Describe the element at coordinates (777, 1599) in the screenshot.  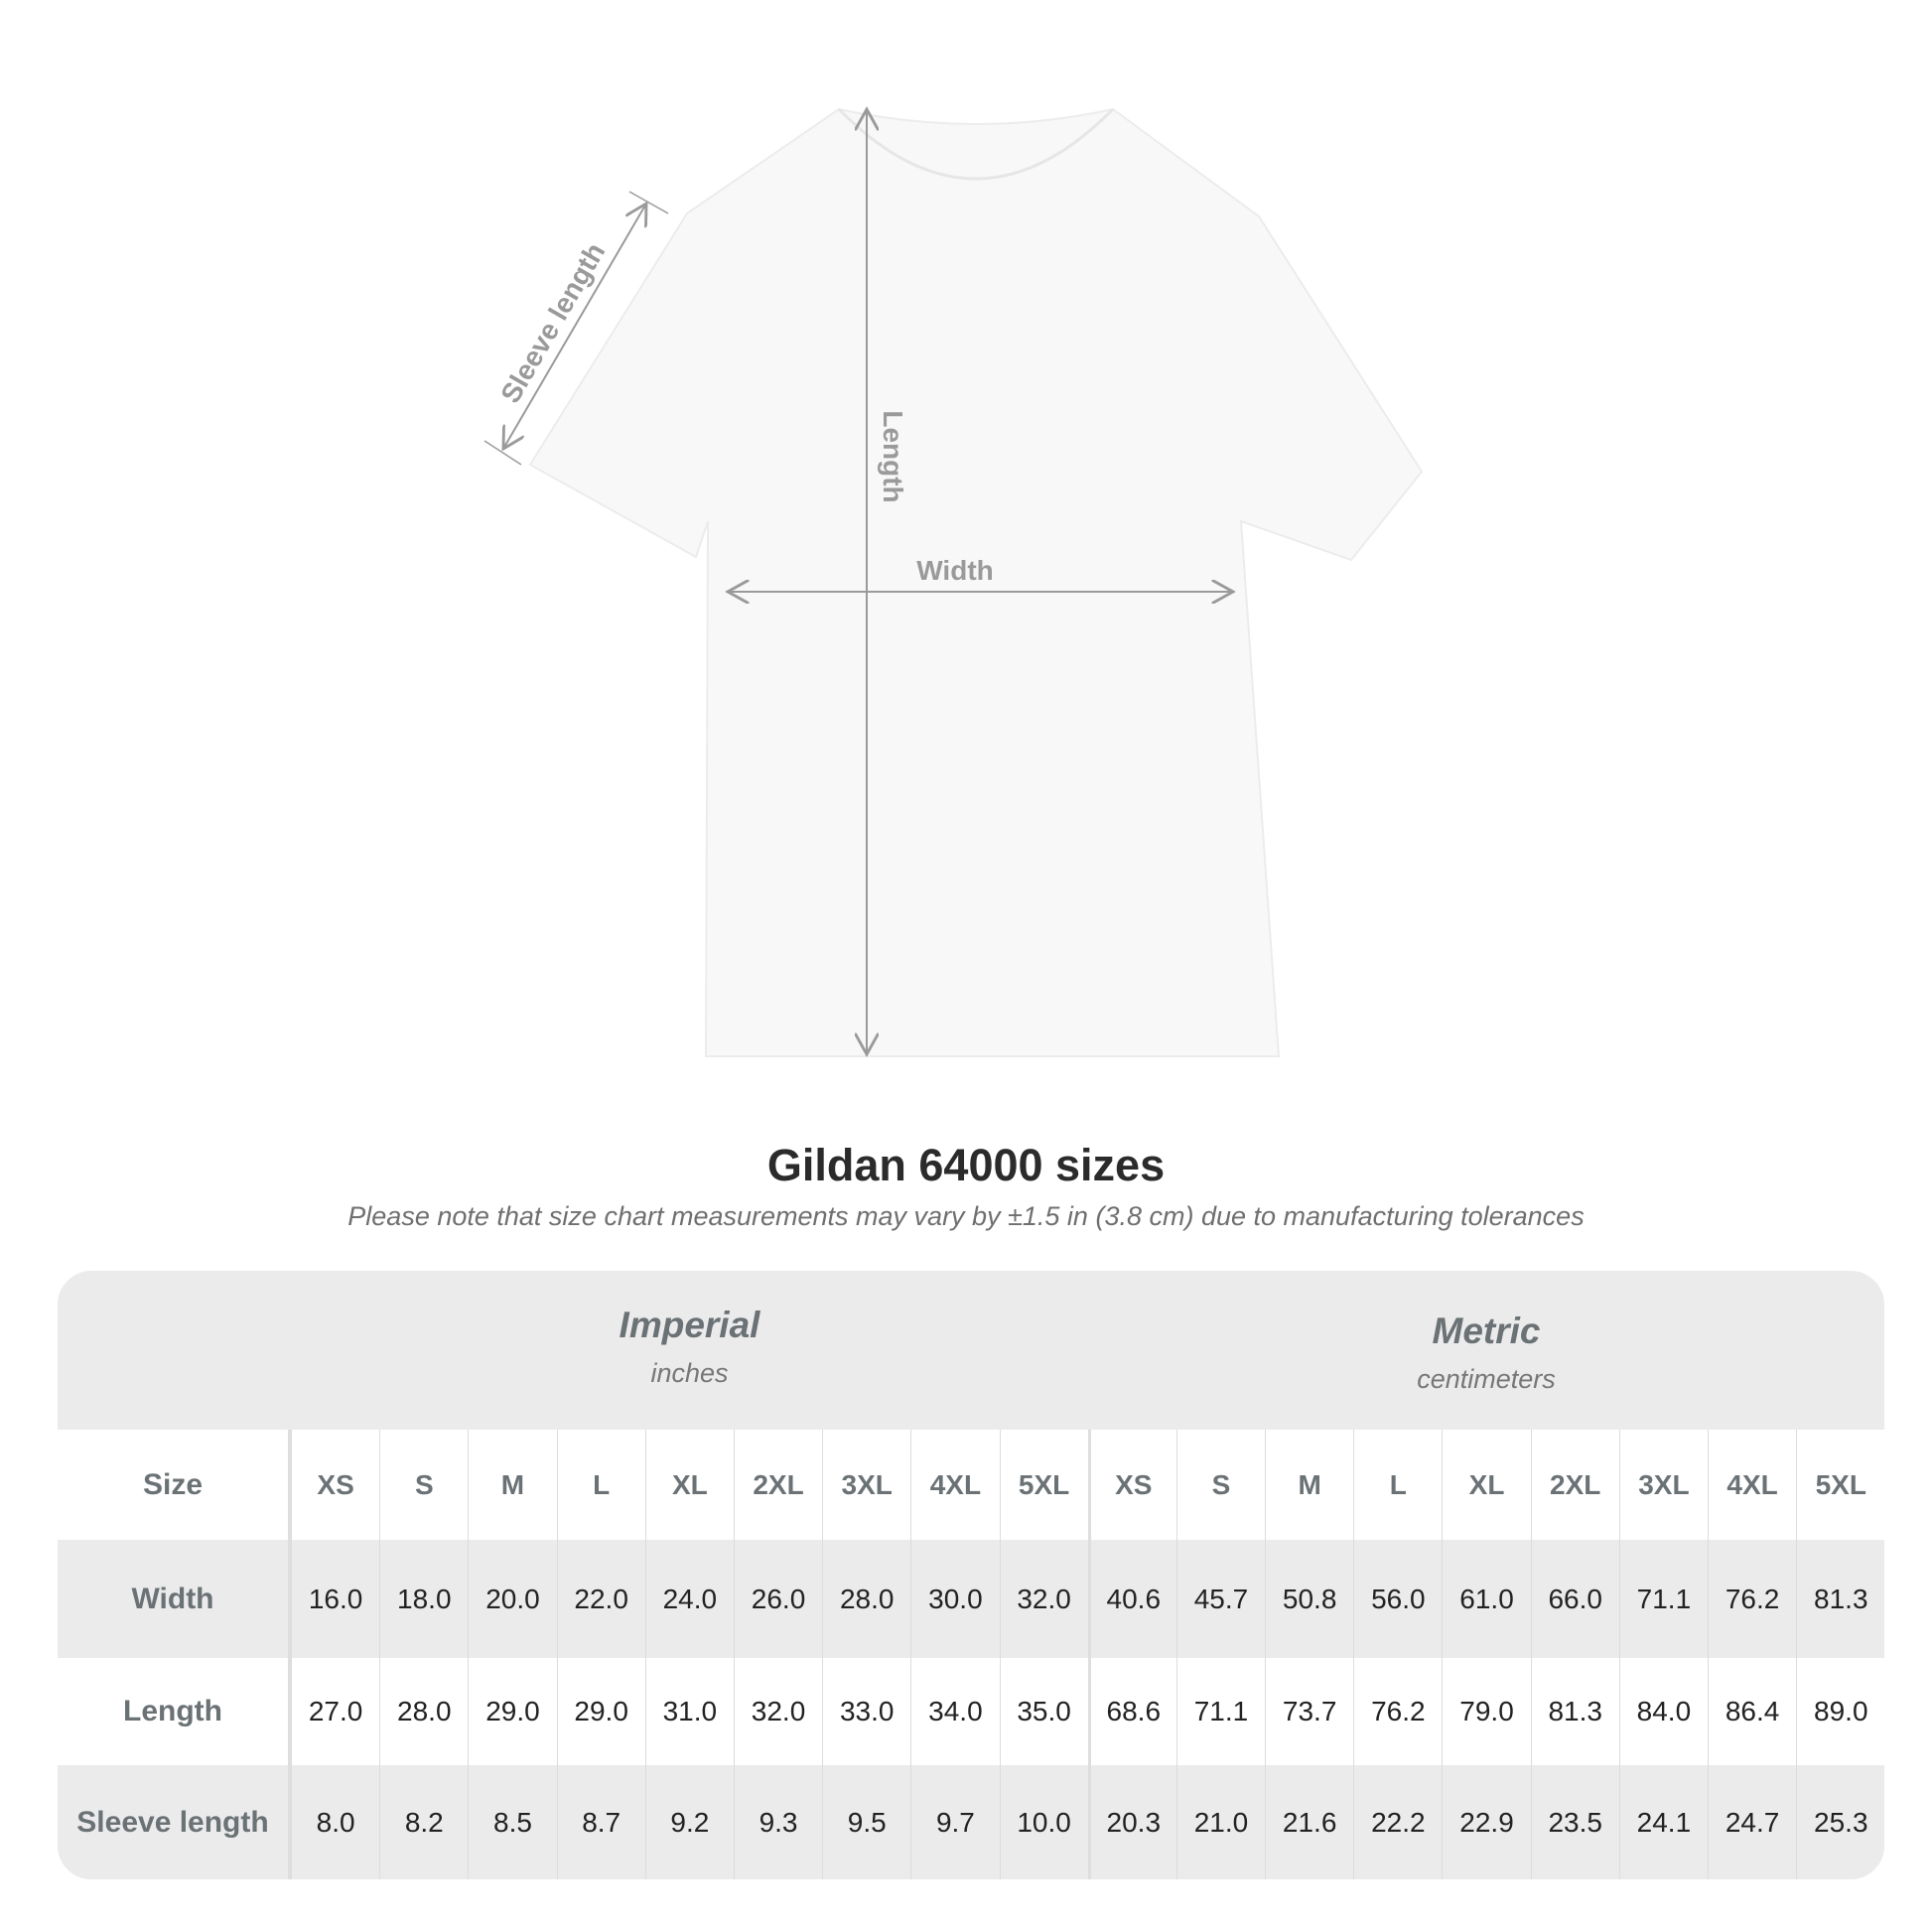
I see `imperial-cell: 26.0` at that location.